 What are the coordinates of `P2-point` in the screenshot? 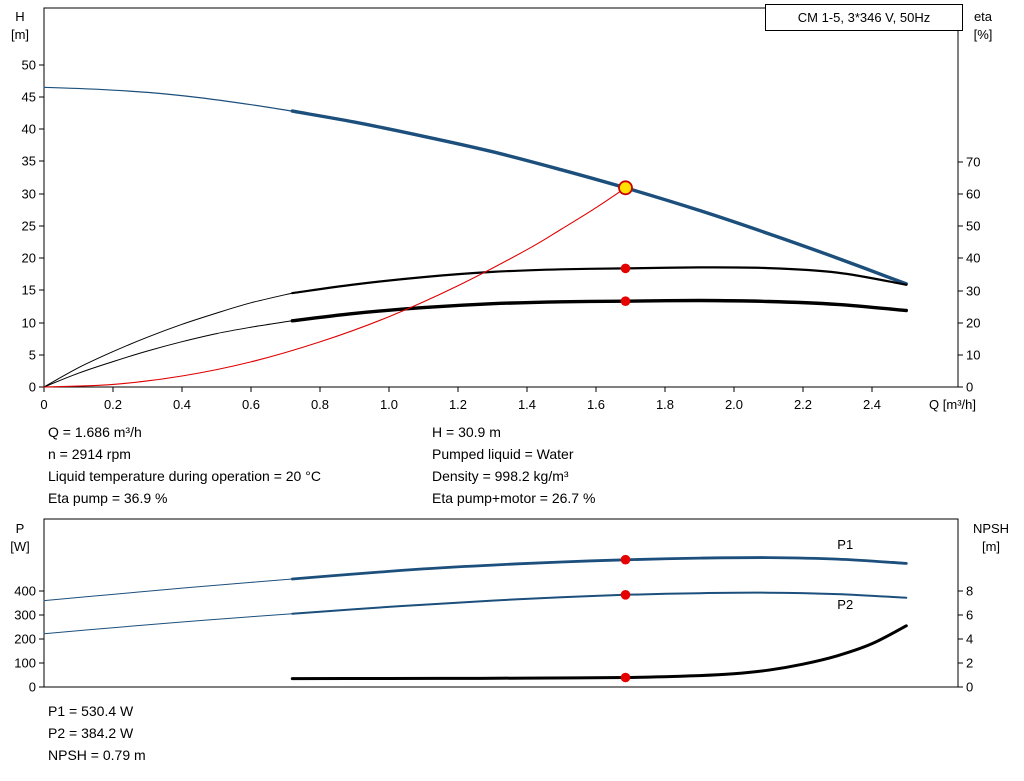 It's located at (625, 595).